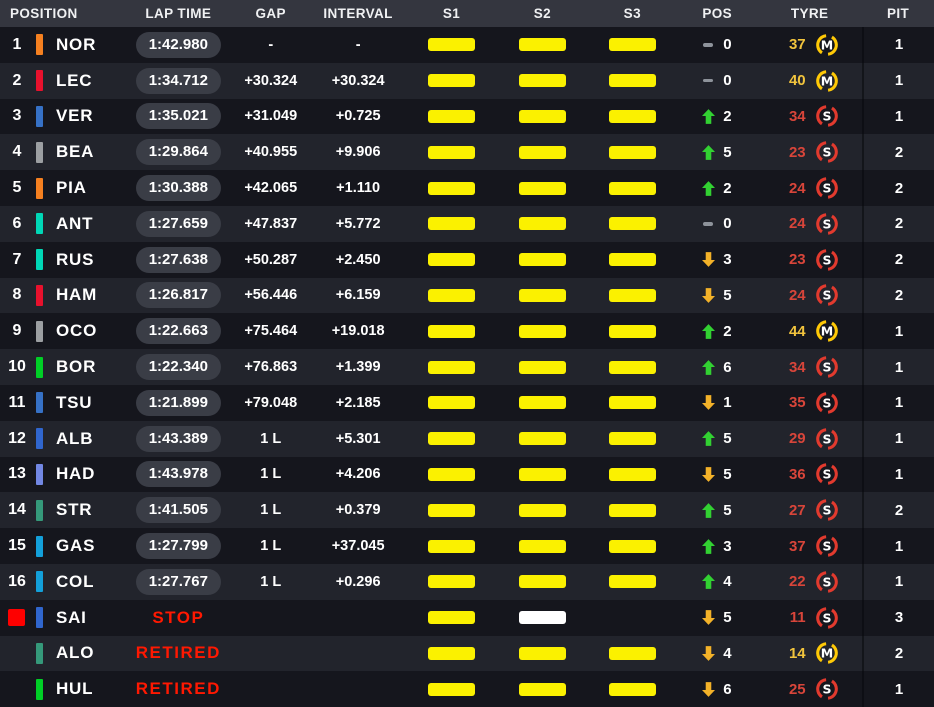 The width and height of the screenshot is (934, 707). I want to click on sector3-bar, so click(632, 689).